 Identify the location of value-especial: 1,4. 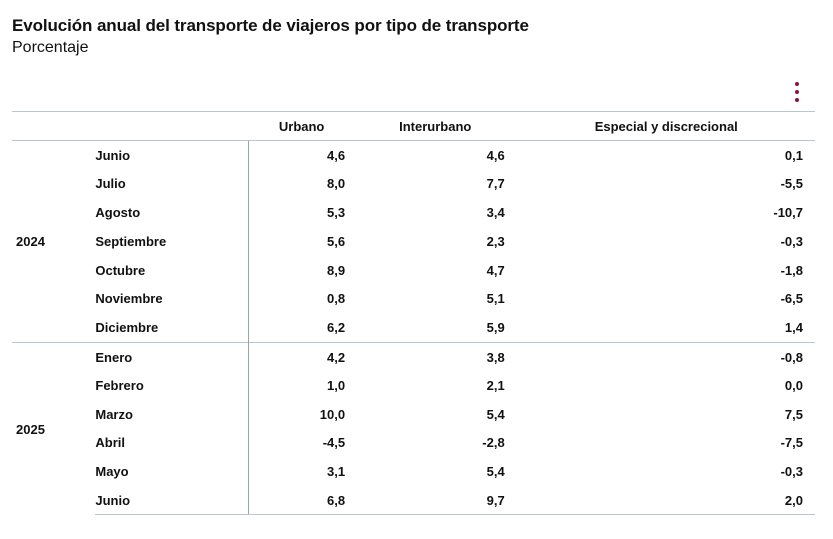
(793, 327).